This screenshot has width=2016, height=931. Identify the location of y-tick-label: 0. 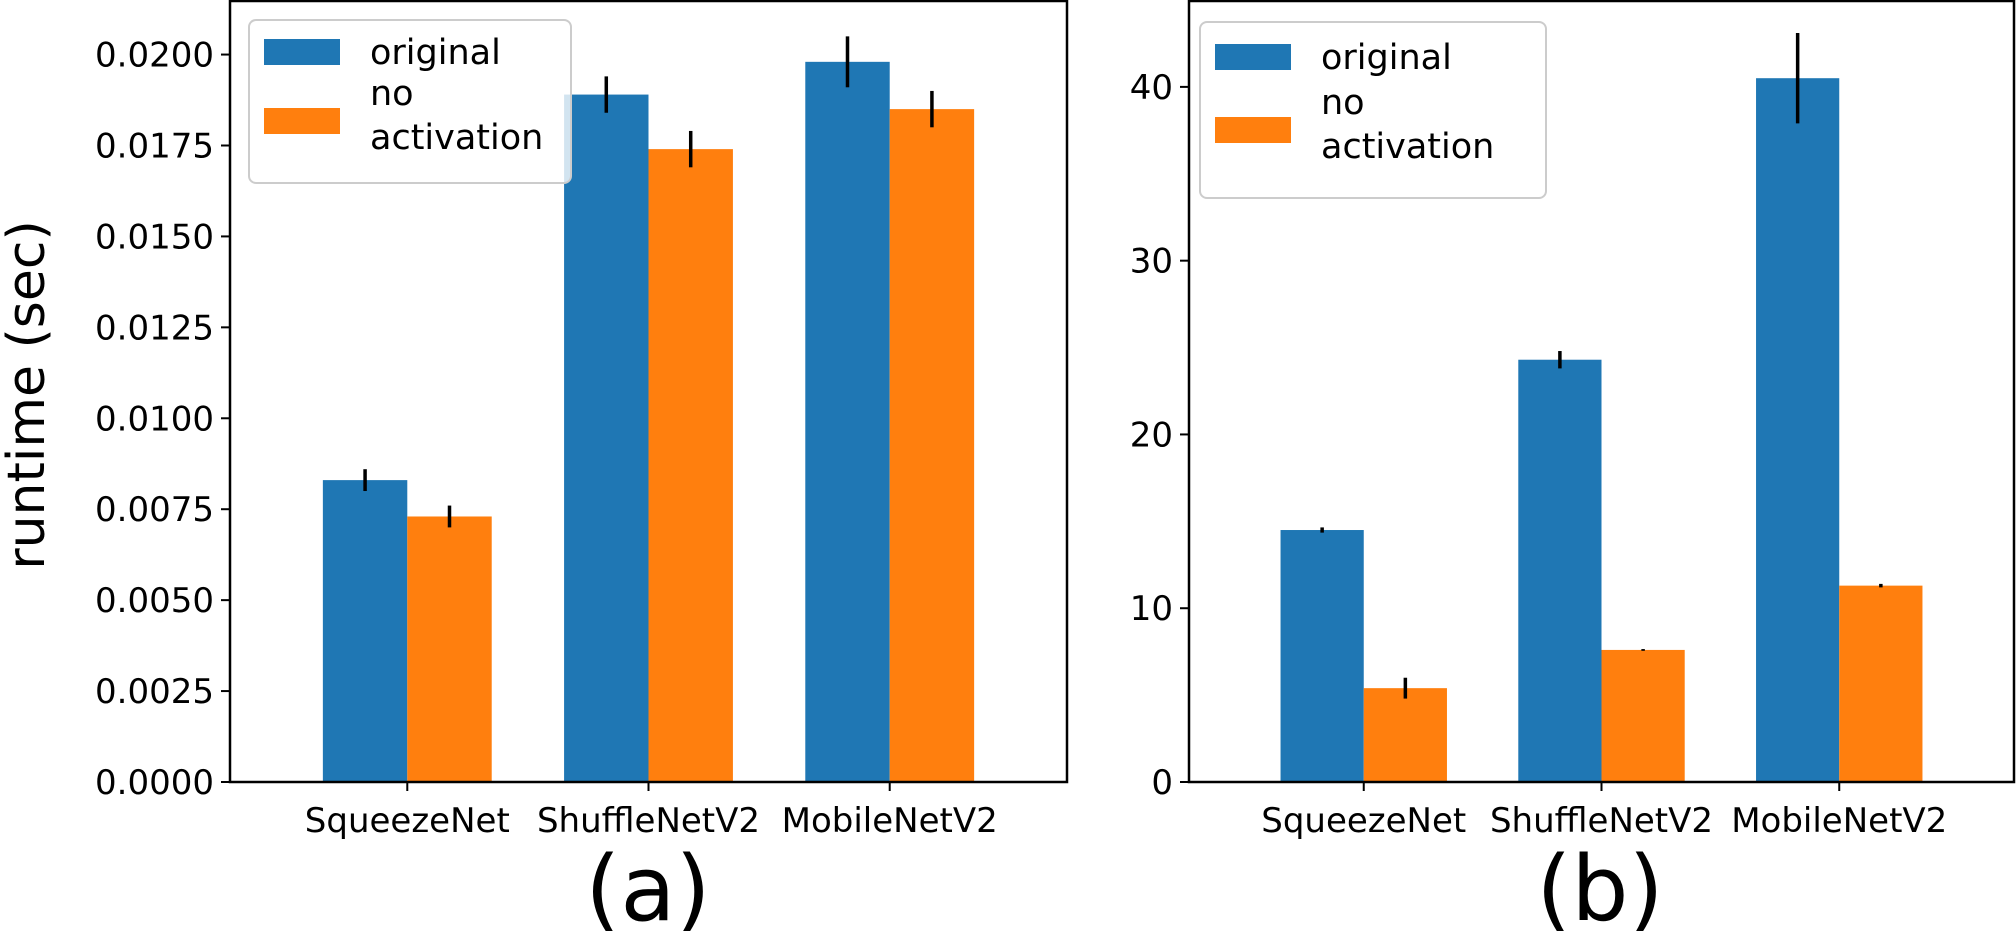
(1162, 783).